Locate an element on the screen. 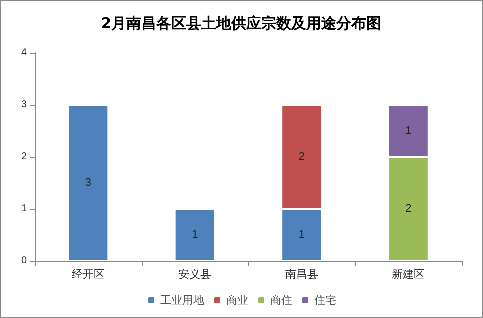 This screenshot has width=483, height=318. y-tick-label: 4 is located at coordinates (24, 53).